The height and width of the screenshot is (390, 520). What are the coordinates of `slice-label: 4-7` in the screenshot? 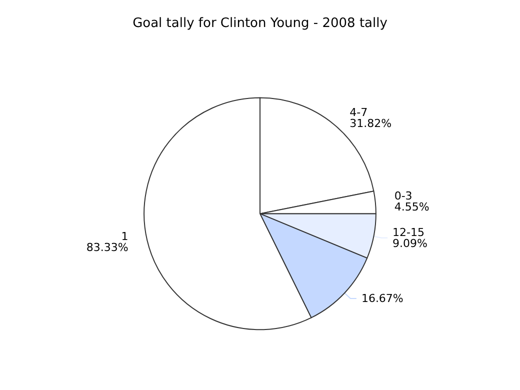 It's located at (359, 112).